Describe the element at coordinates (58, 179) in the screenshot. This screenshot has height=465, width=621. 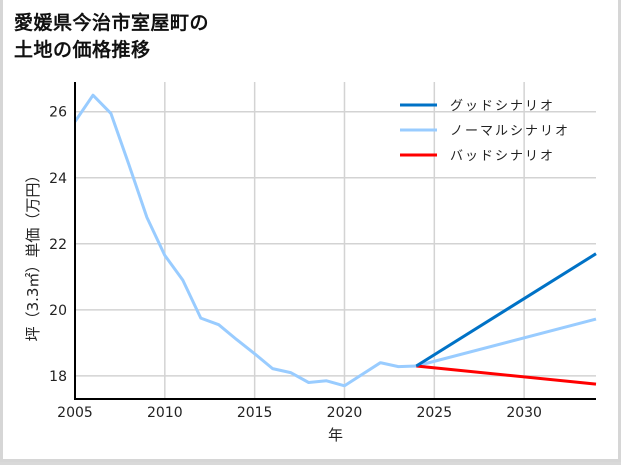
I see `y-tick-label: 24` at that location.